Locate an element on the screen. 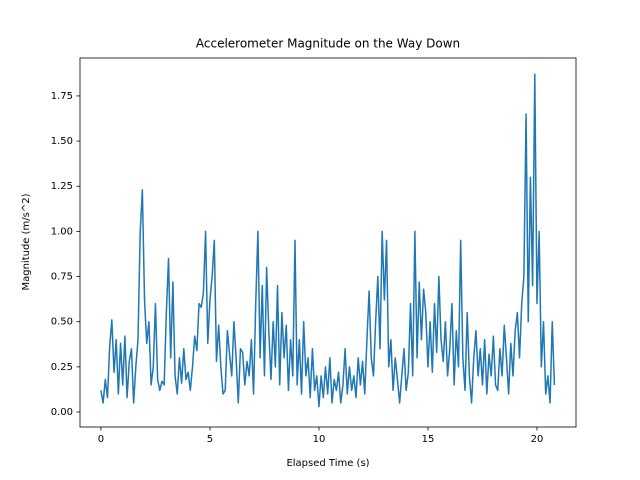 This screenshot has height=480, width=640. y-axis-label: Magnitude (m/s^2) is located at coordinates (26, 241).